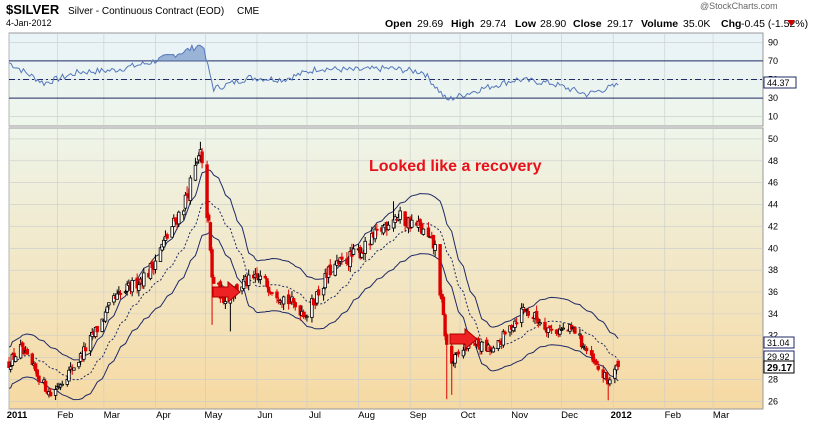 Image resolution: width=840 pixels, height=423 pixels. I want to click on price-tag-close-text: 29.17, so click(779, 368).